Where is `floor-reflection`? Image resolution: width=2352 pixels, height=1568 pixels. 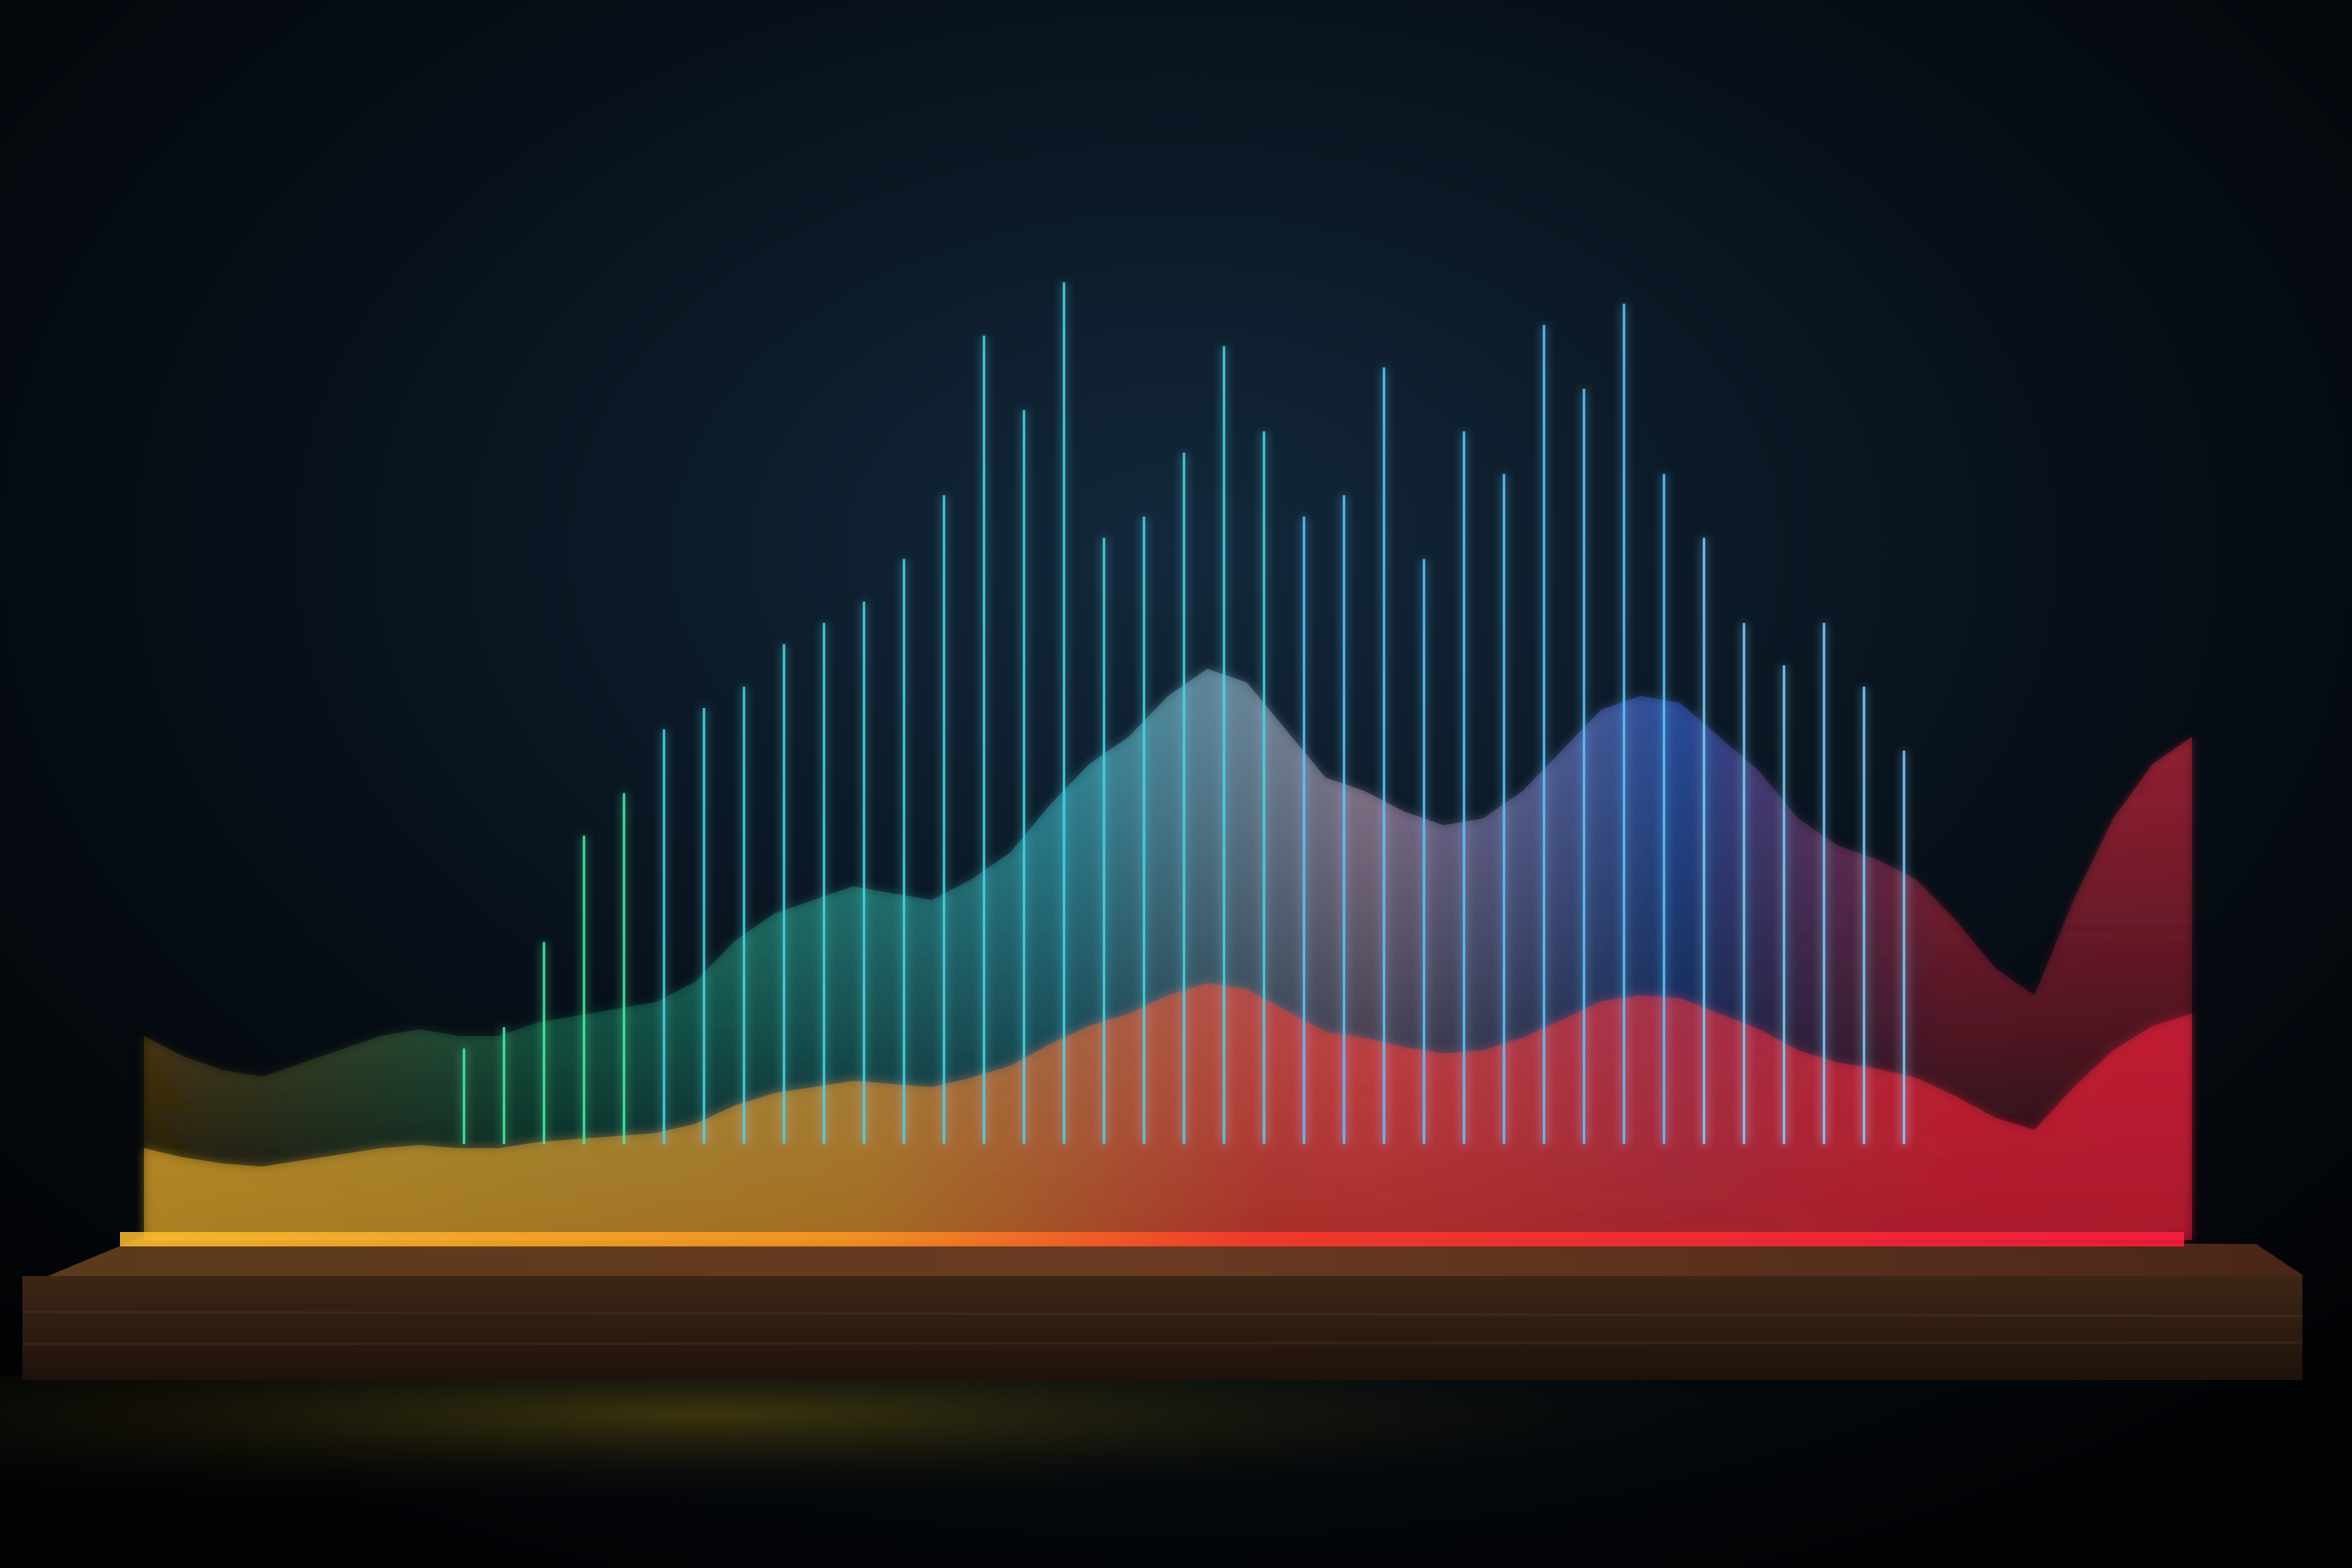
floor-reflection is located at coordinates (1176, 1472).